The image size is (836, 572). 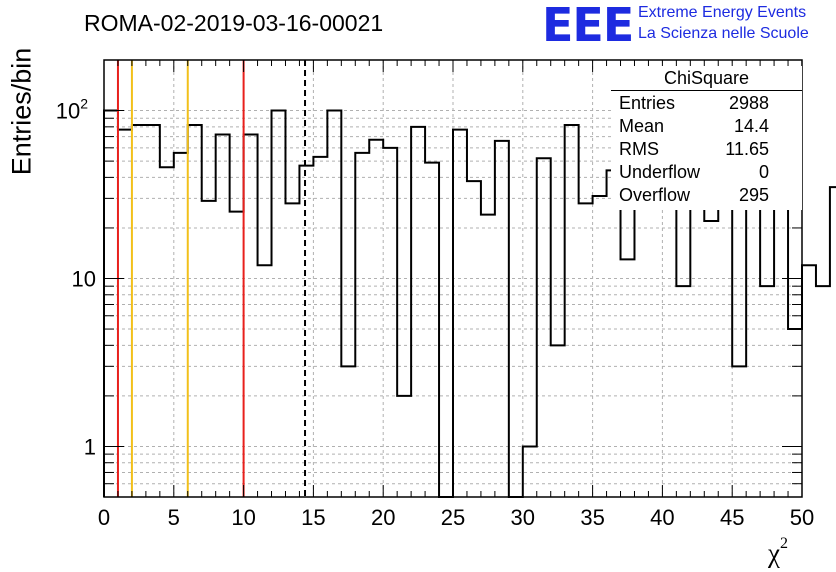 What do you see at coordinates (453, 517) in the screenshot?
I see `x-tick-label: 25` at bounding box center [453, 517].